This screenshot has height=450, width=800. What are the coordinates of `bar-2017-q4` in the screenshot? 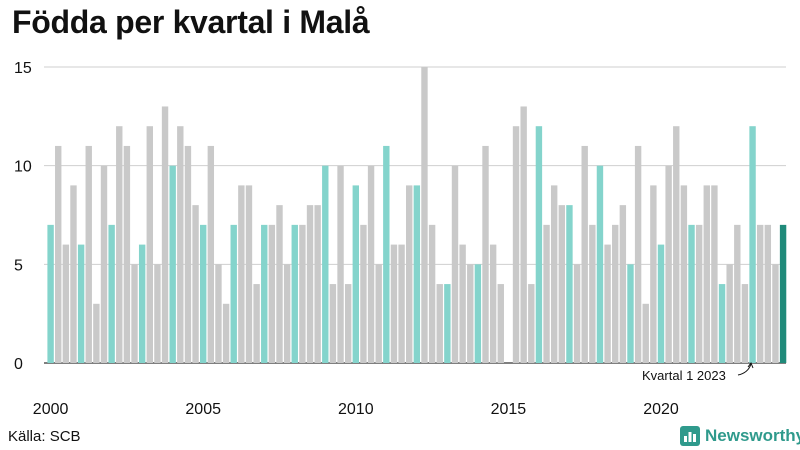 It's located at (592, 293).